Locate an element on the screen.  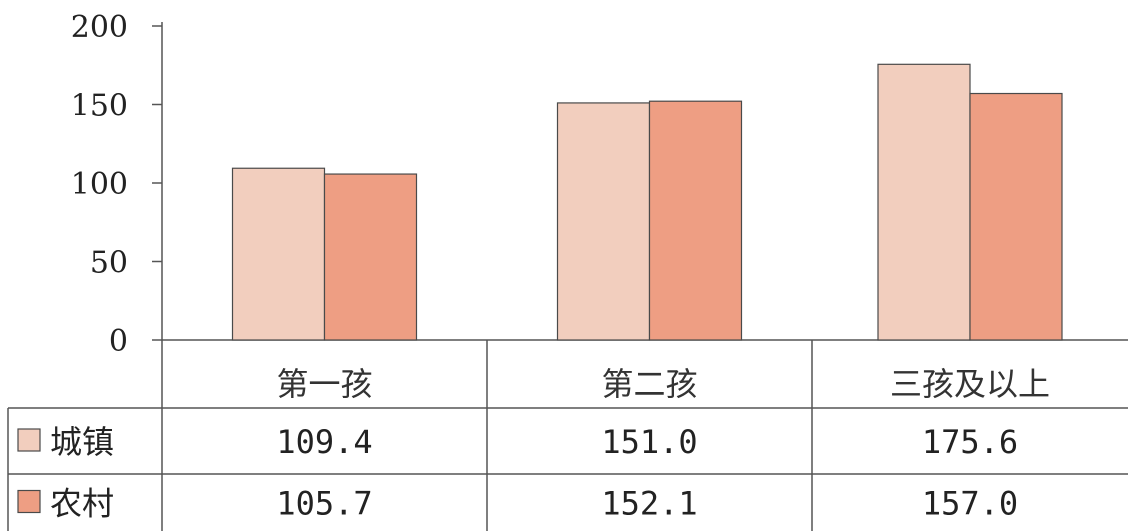
y-tick-label: 150 is located at coordinates (99, 106).